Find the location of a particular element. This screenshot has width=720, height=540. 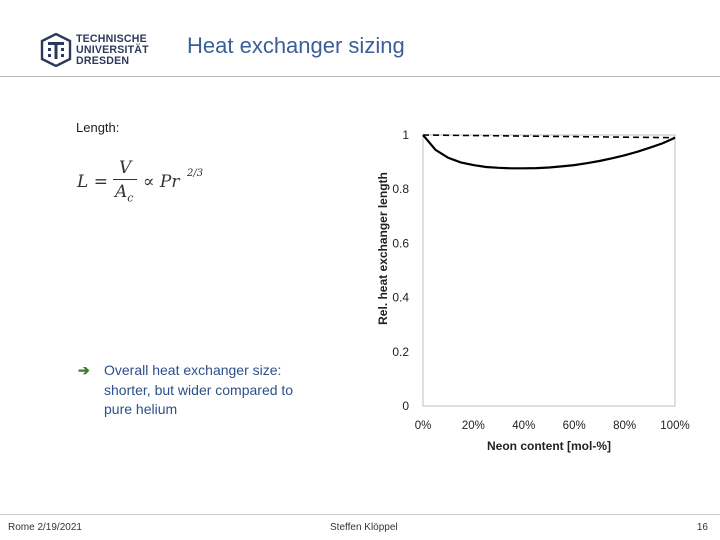

fraction-bar is located at coordinates (125, 179).